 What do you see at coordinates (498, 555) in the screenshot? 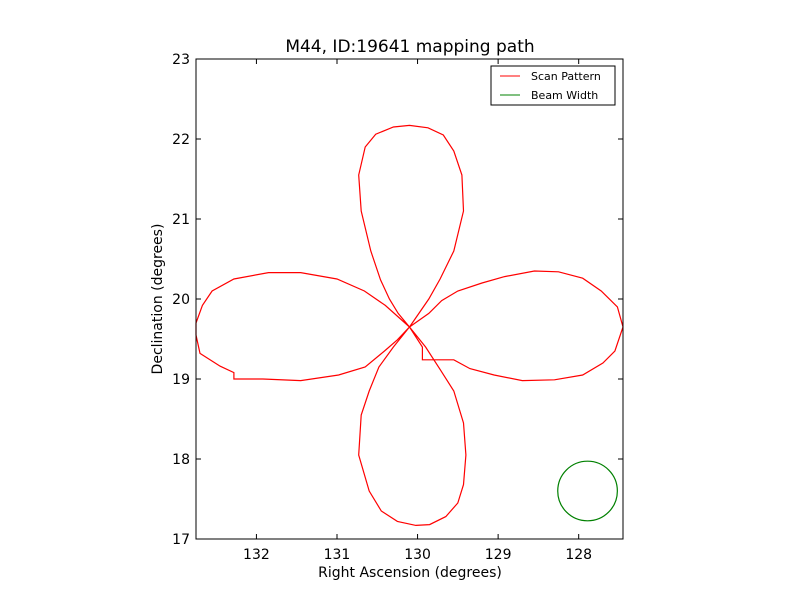
I see `x-tick-label: 129` at bounding box center [498, 555].